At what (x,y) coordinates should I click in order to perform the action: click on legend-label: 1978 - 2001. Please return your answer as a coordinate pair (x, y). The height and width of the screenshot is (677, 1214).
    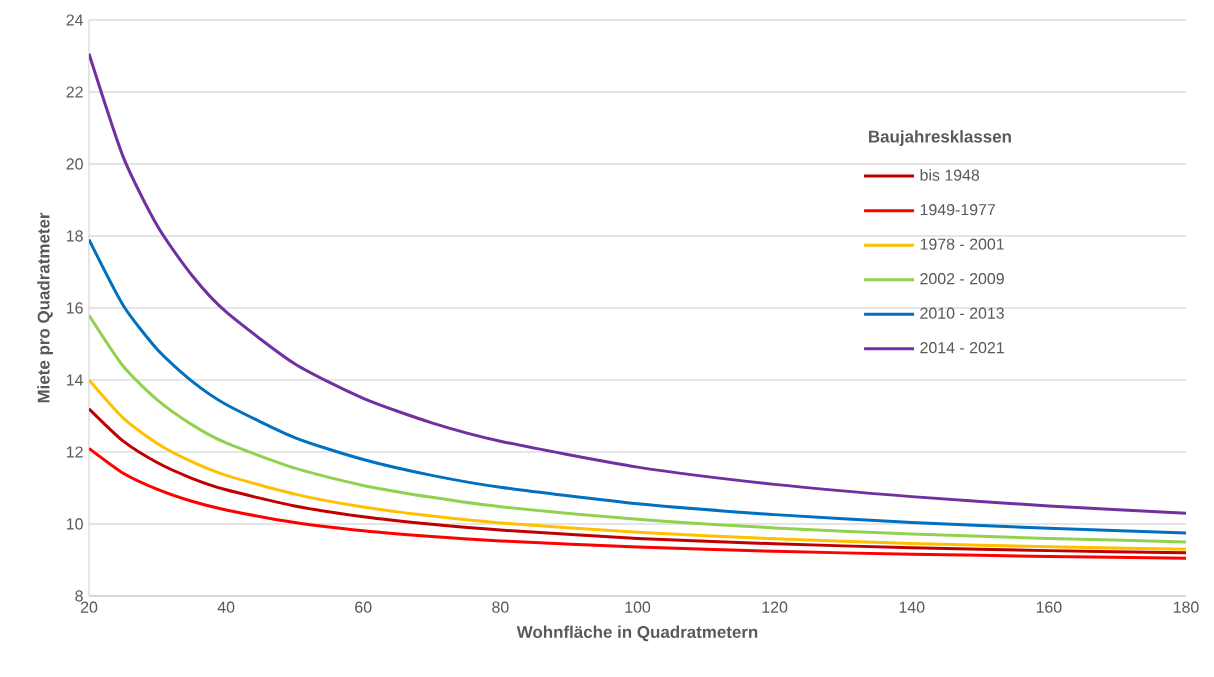
    Looking at the image, I should click on (962, 244).